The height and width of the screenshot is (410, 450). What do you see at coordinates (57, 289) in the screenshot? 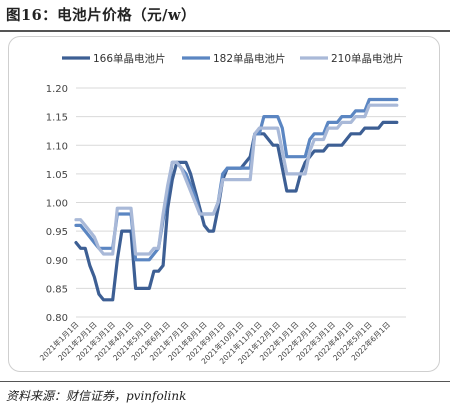
I see `y-tick-label: 0.85` at bounding box center [57, 289].